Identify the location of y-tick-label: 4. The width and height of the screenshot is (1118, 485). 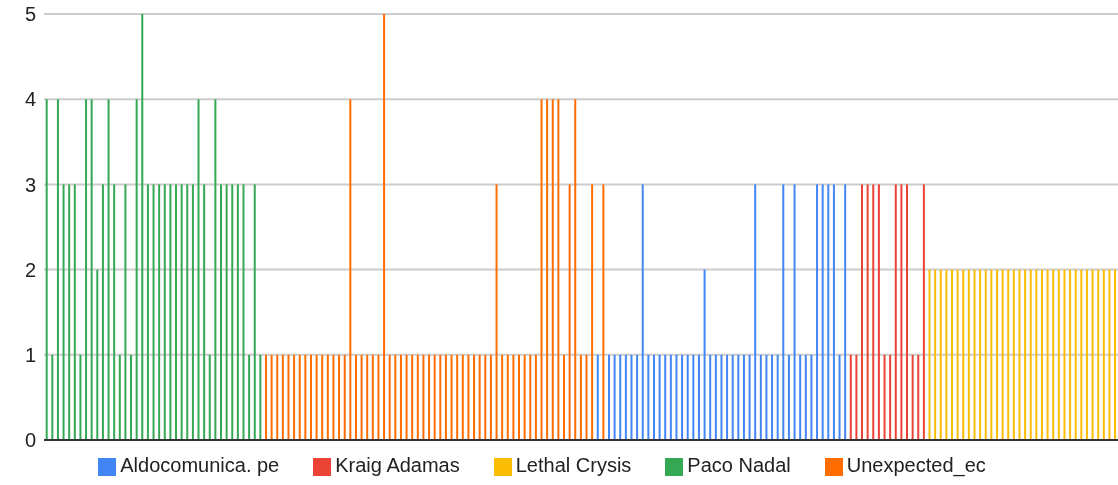
(30, 99).